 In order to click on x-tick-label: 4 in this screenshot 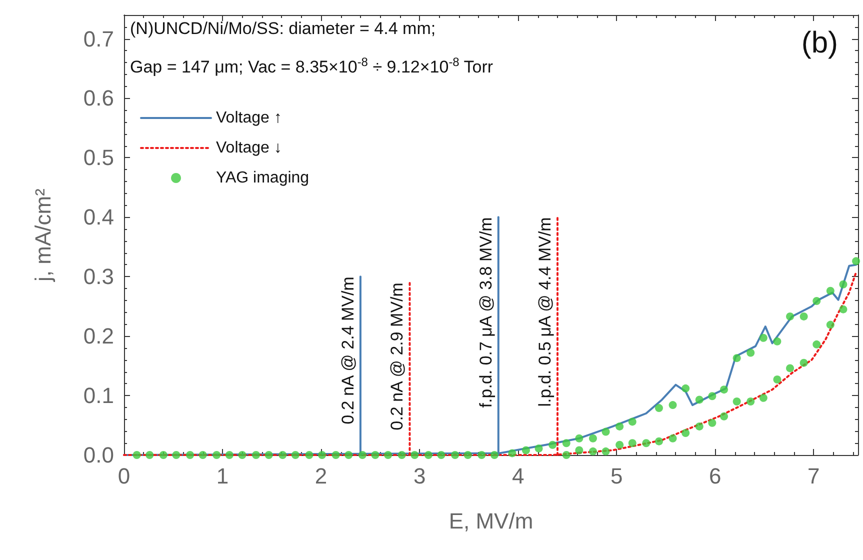, I will do `click(518, 476)`.